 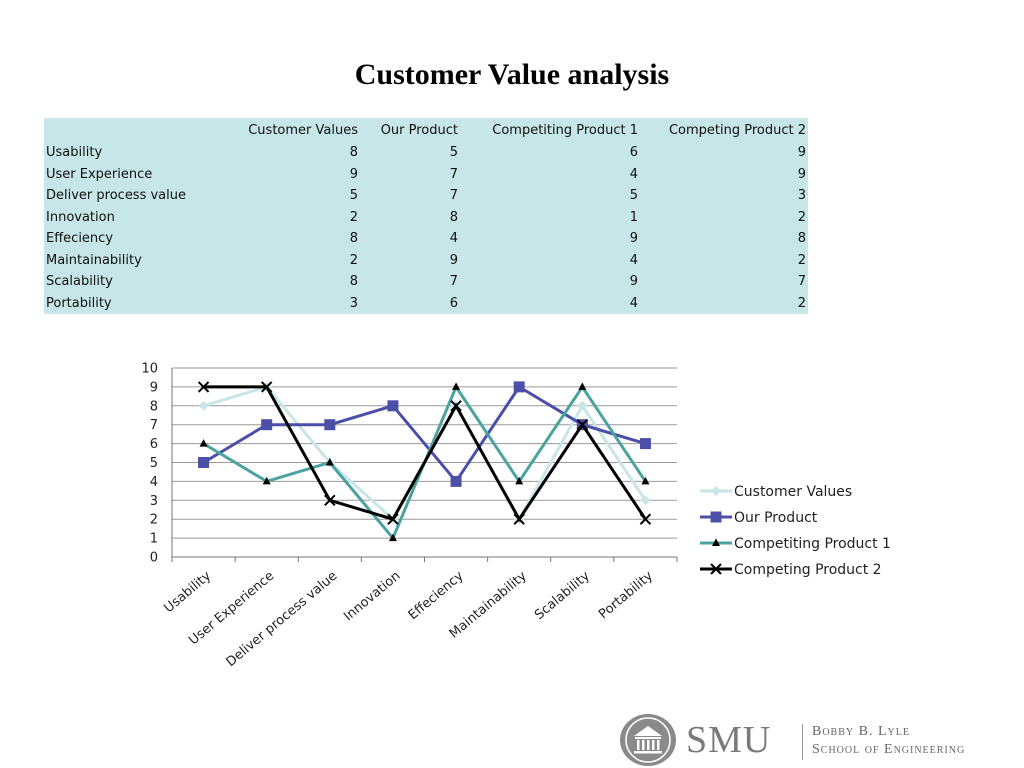 I want to click on y-tick-label: 1, so click(x=154, y=539).